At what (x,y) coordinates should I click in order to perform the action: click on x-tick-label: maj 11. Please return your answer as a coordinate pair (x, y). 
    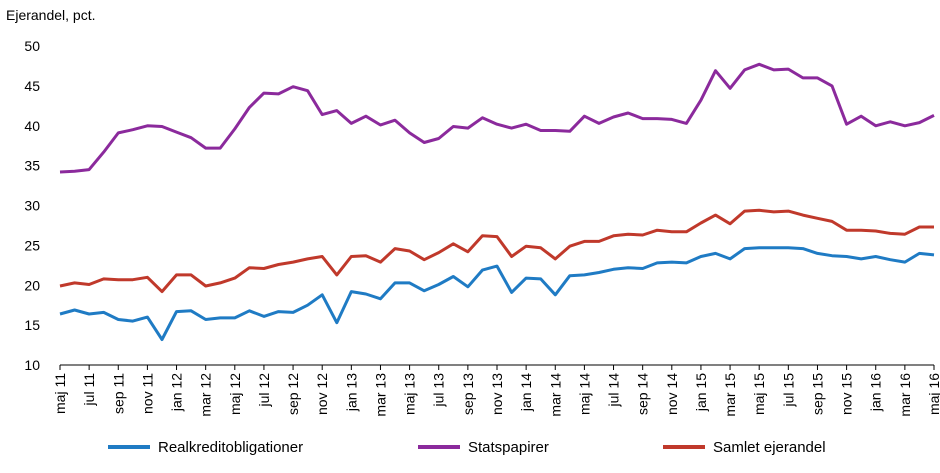
    Looking at the image, I should click on (60, 393).